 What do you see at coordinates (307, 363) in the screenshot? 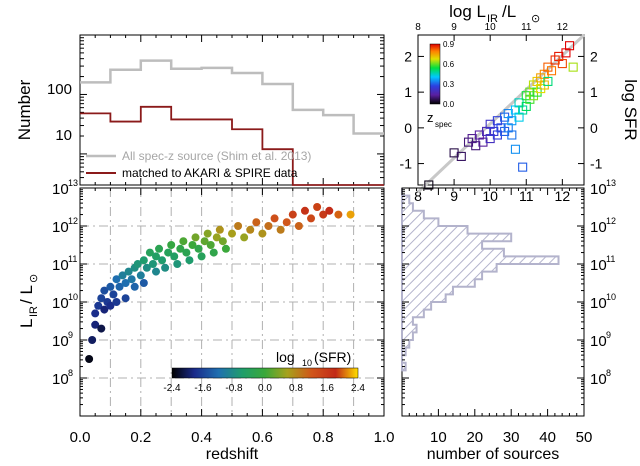
I see `sfr-colorbar-label-sub: 10` at bounding box center [307, 363].